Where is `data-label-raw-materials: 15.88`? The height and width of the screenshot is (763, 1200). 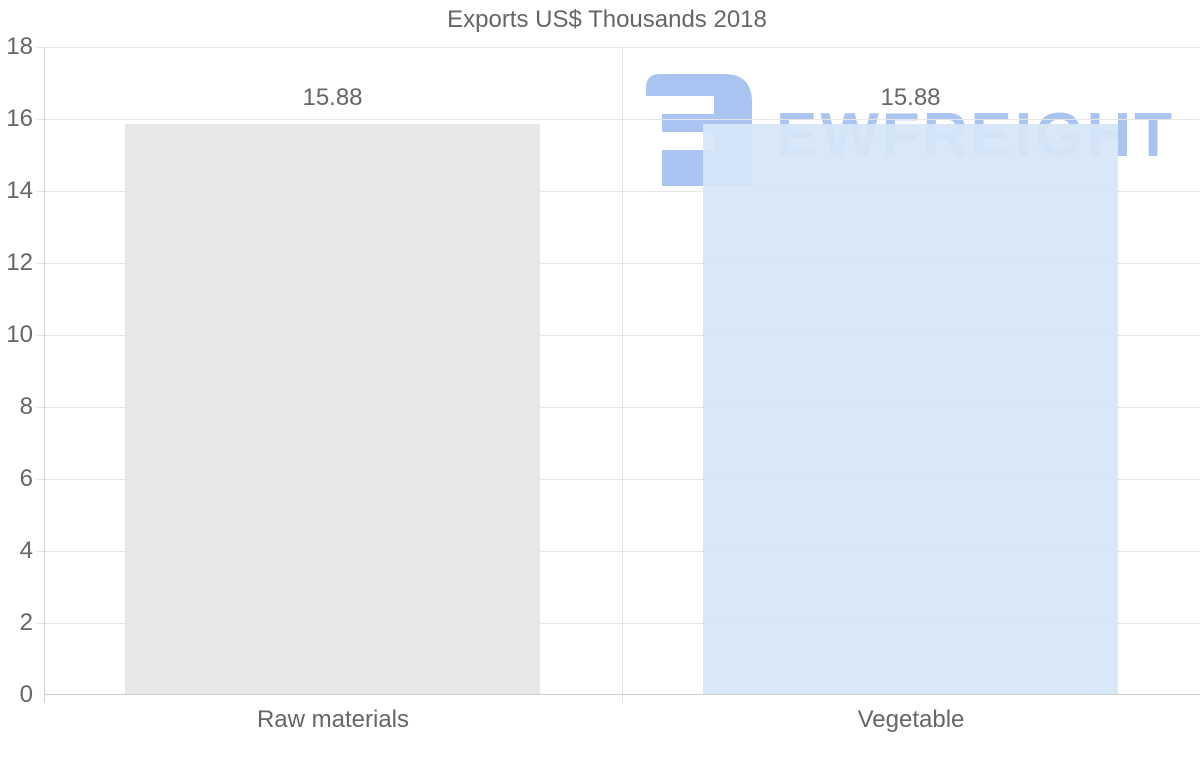 data-label-raw-materials: 15.88 is located at coordinates (332, 97).